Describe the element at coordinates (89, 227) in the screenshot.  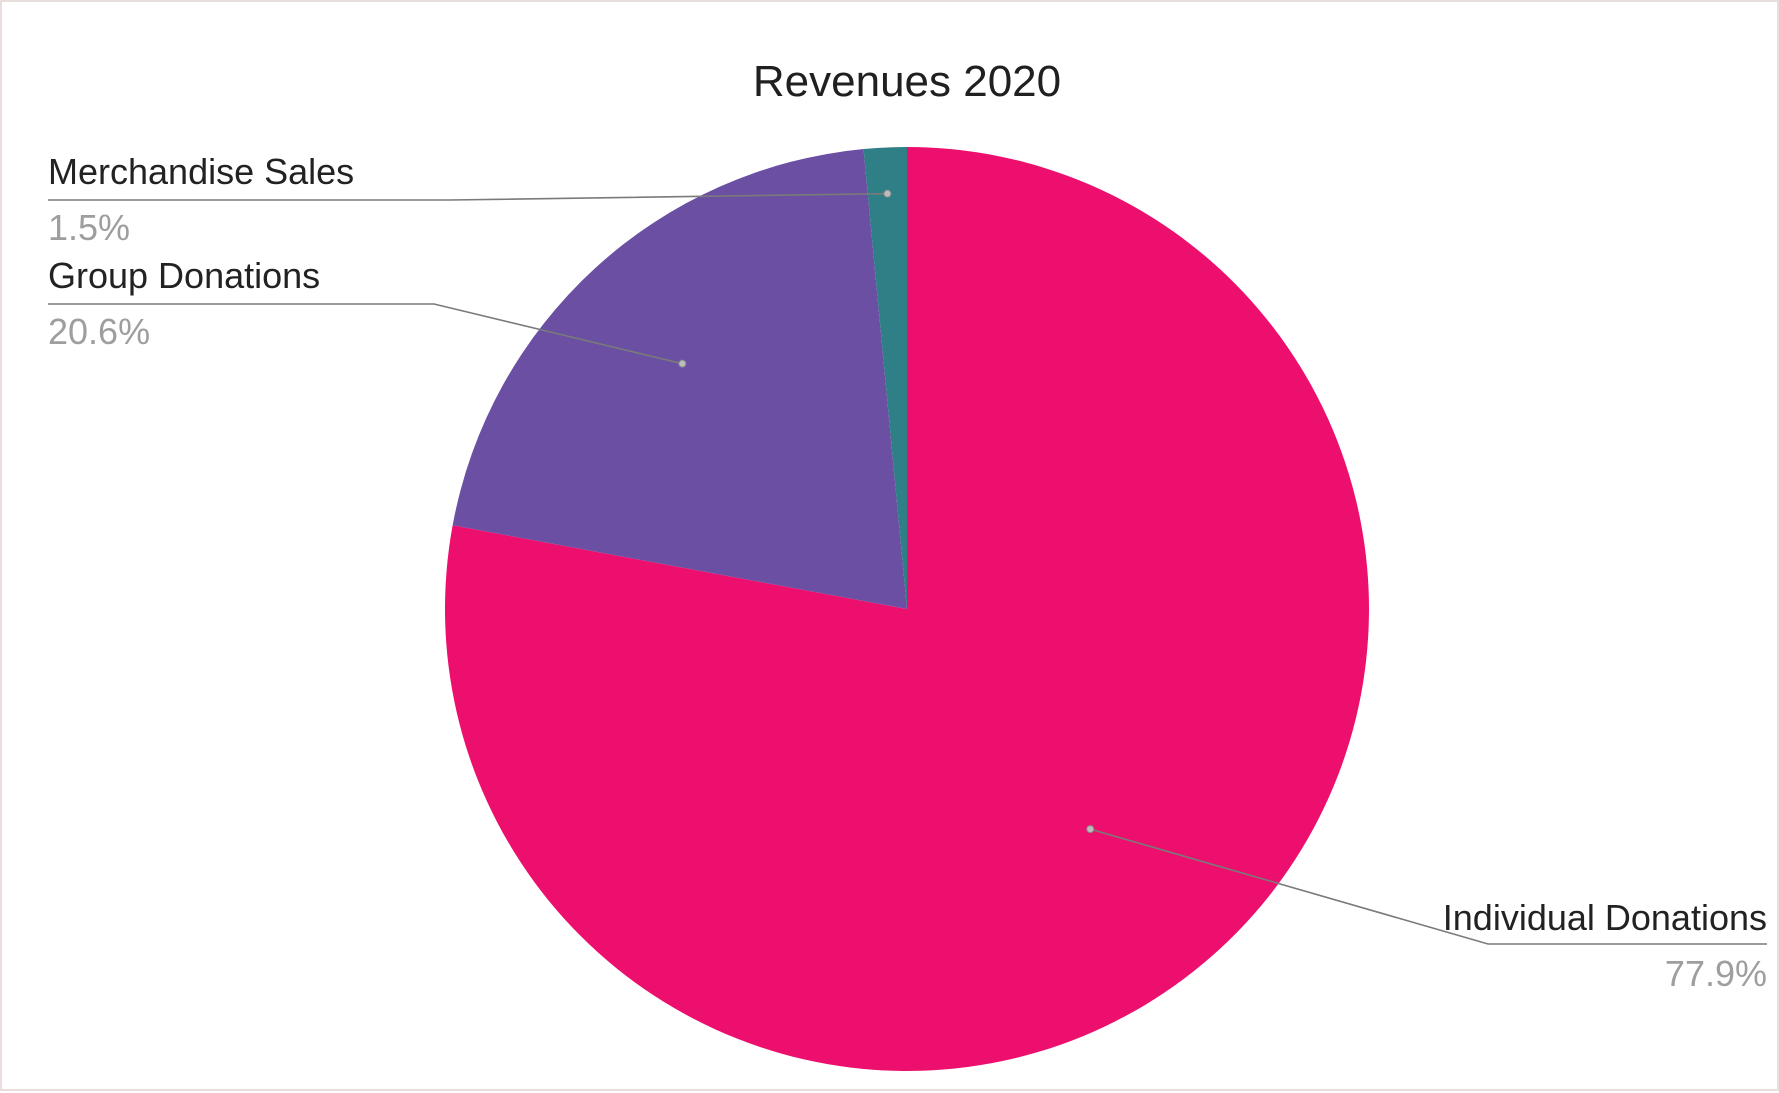
I see `slice-value-merchandise-sales: 1.5%` at that location.